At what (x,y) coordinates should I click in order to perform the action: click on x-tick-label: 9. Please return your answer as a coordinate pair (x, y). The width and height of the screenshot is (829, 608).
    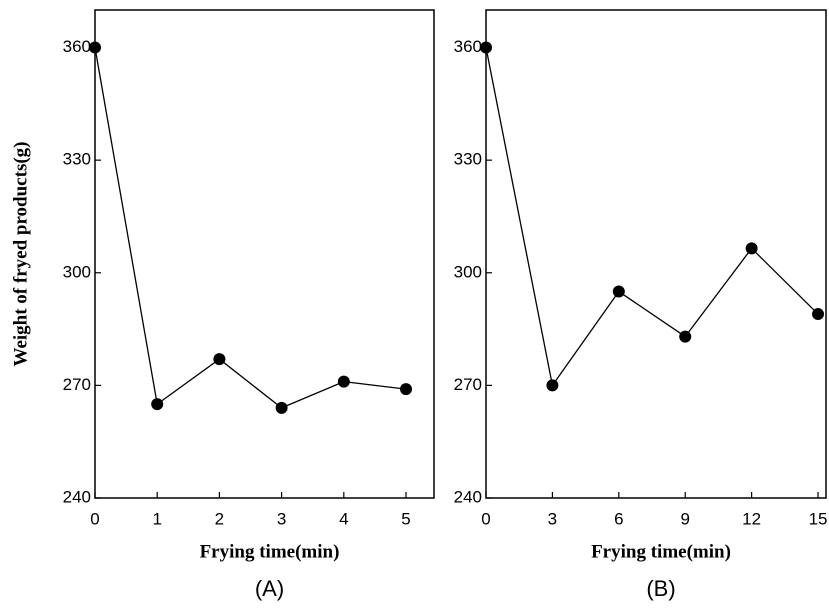
    Looking at the image, I should click on (684, 518).